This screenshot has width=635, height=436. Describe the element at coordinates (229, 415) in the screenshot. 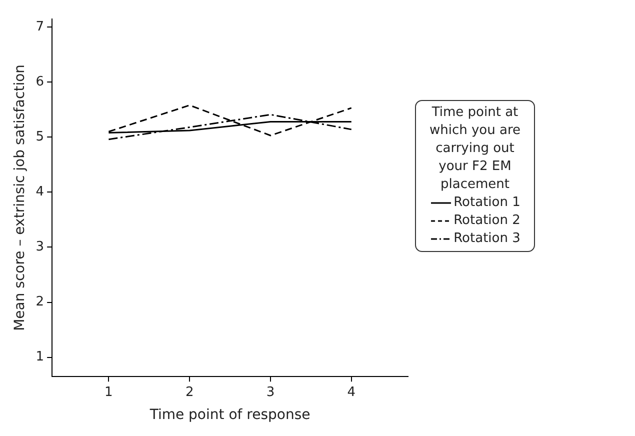

I see `x-axis-title: Time point of response` at that location.